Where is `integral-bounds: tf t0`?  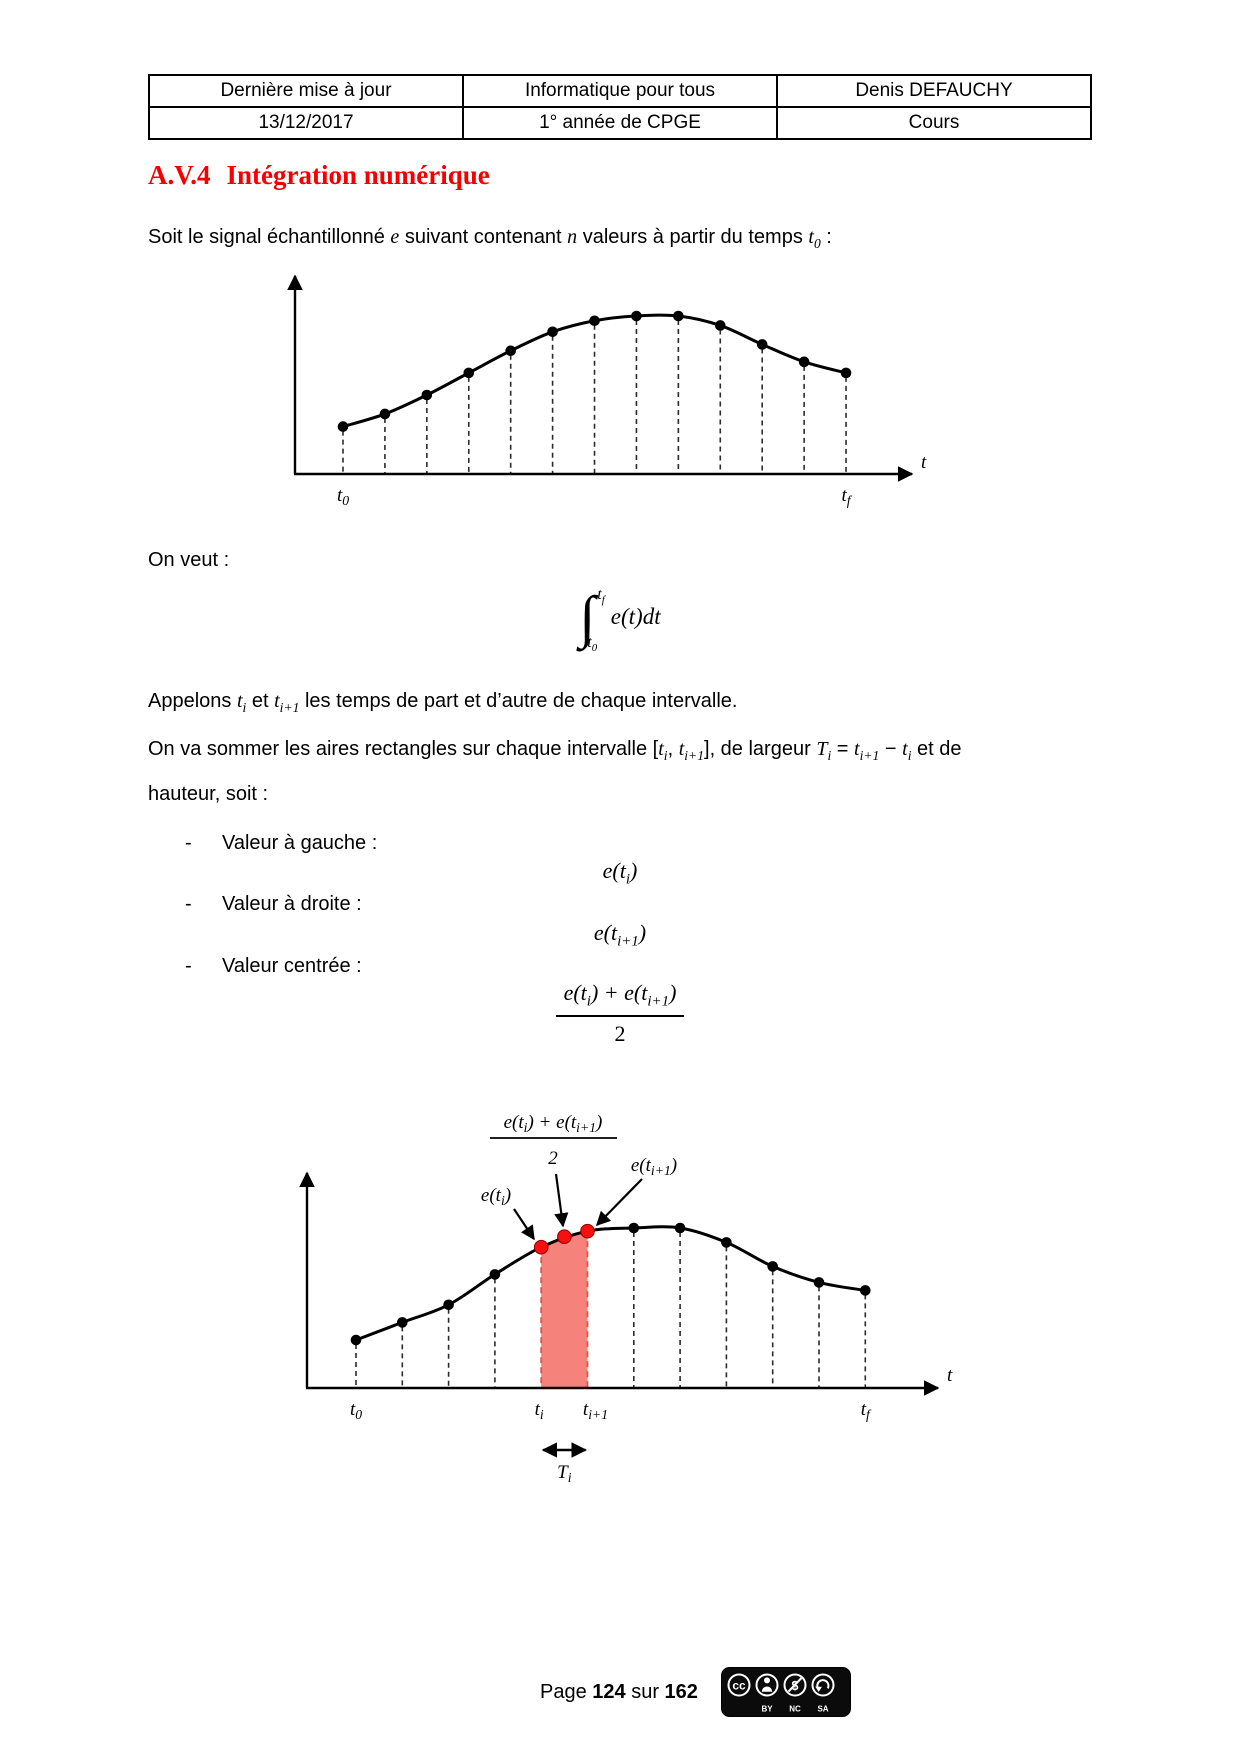
integral-bounds: tf t0 is located at coordinates (595, 620).